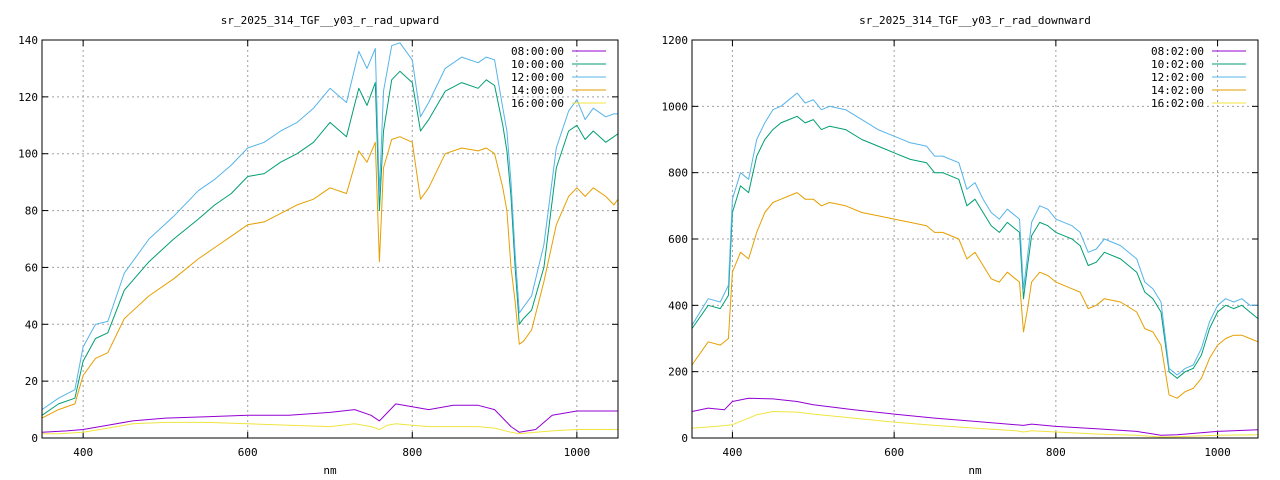 This screenshot has width=1280, height=480. What do you see at coordinates (31, 324) in the screenshot?
I see `y-tick-label: 40` at bounding box center [31, 324].